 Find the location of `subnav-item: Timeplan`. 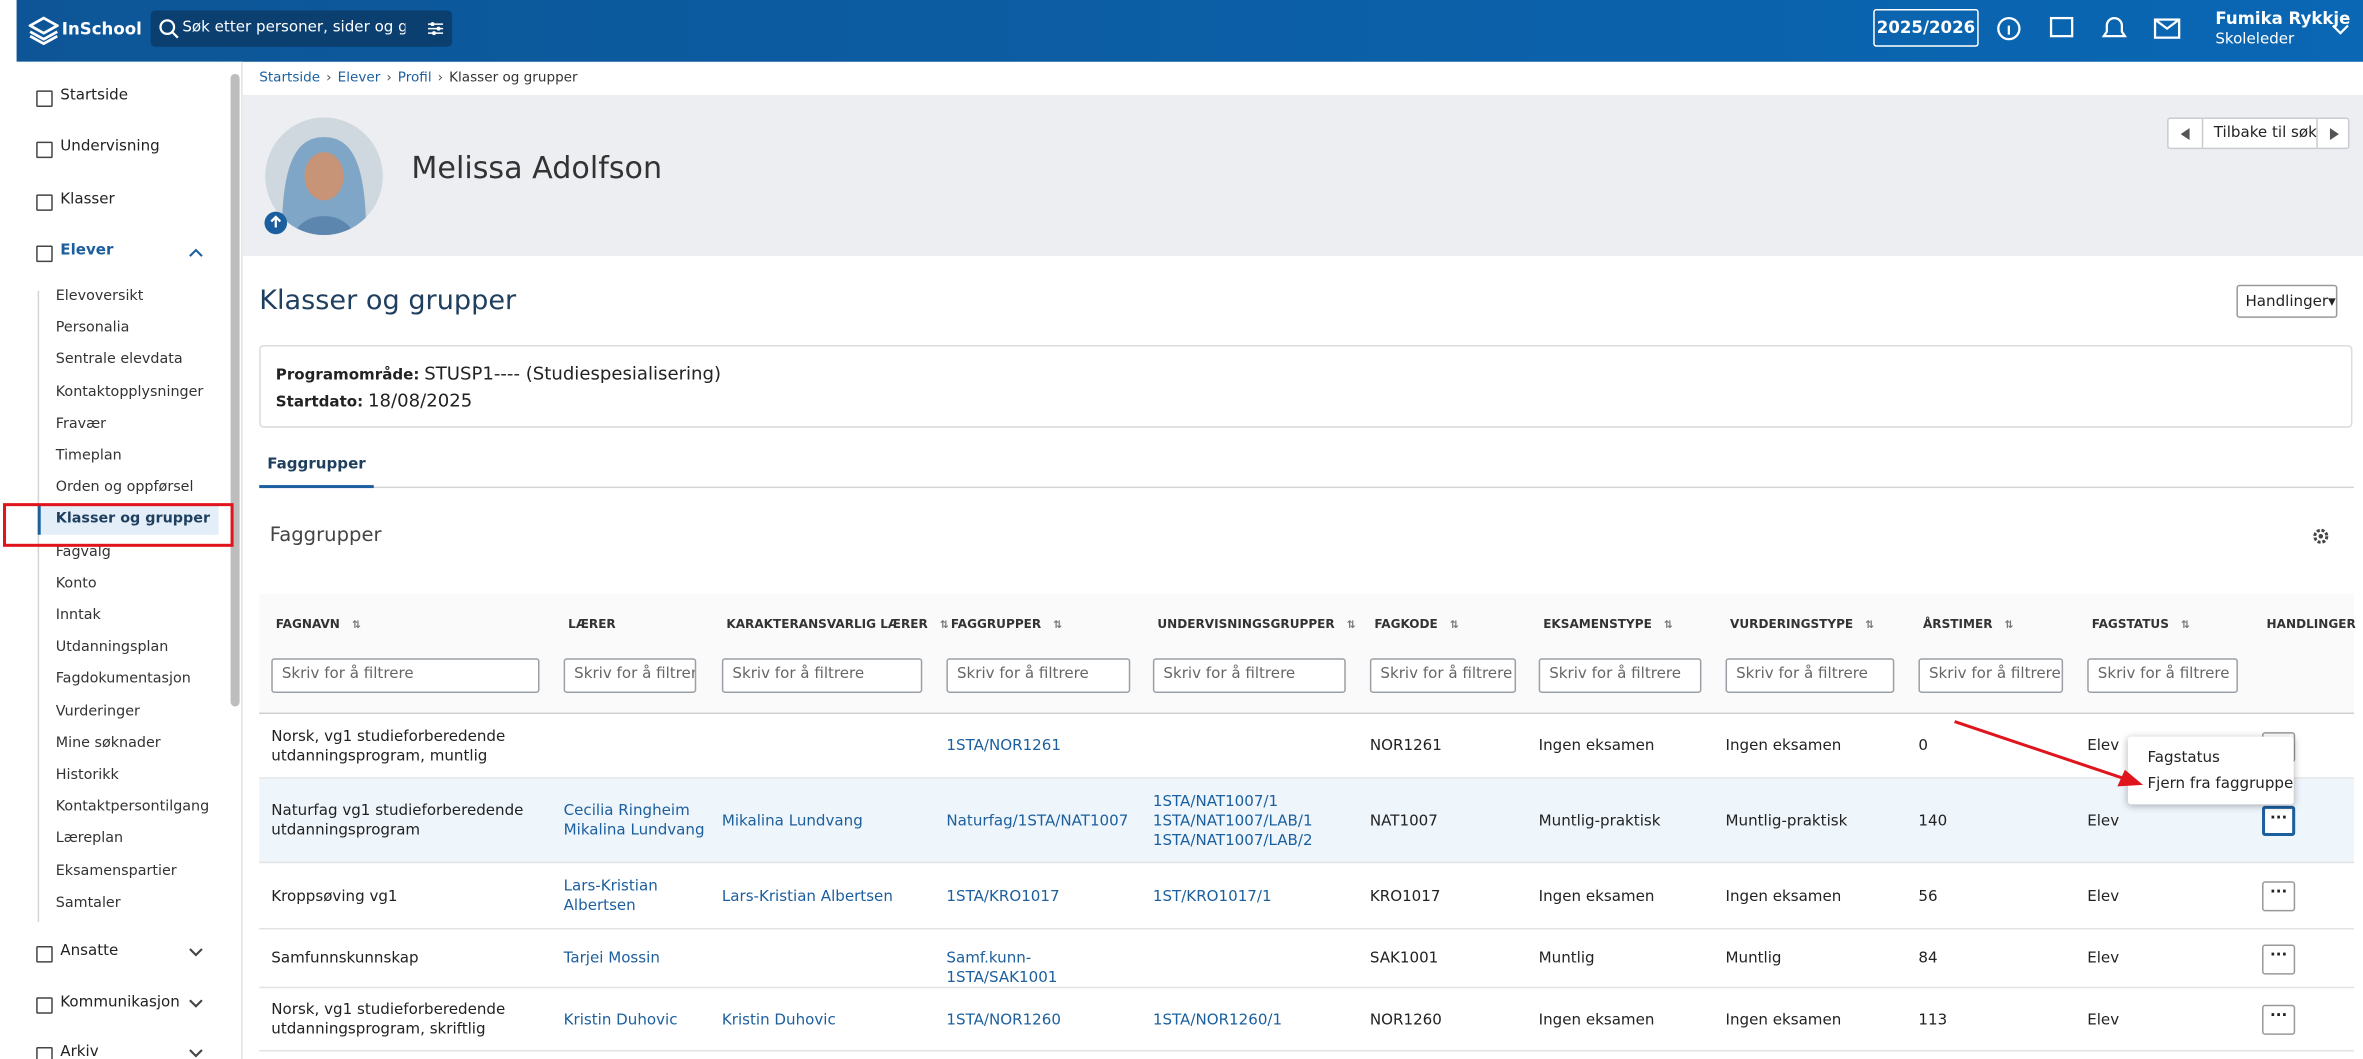

subnav-item: Timeplan is located at coordinates (88, 455).